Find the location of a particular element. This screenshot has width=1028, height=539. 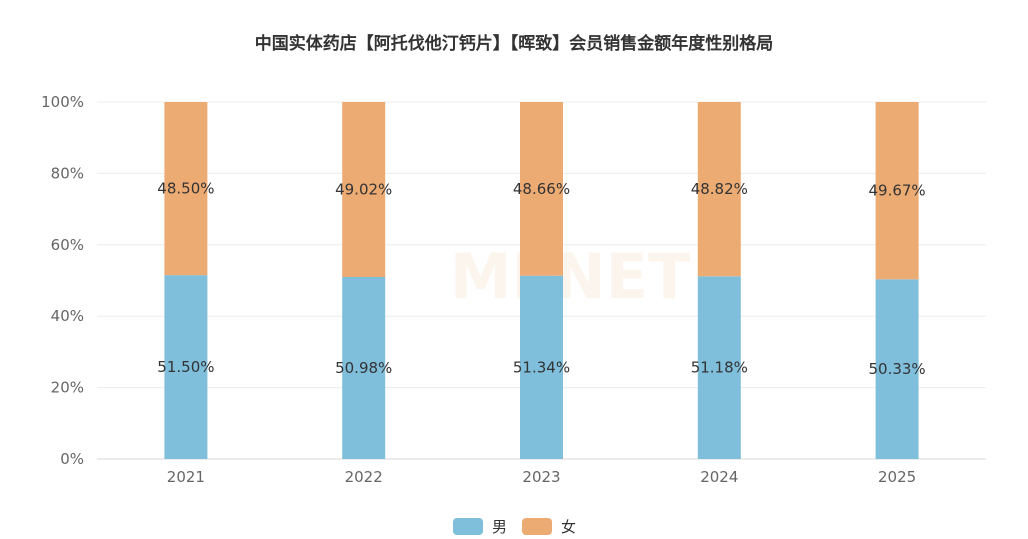

data-label: 48.82% is located at coordinates (719, 189).